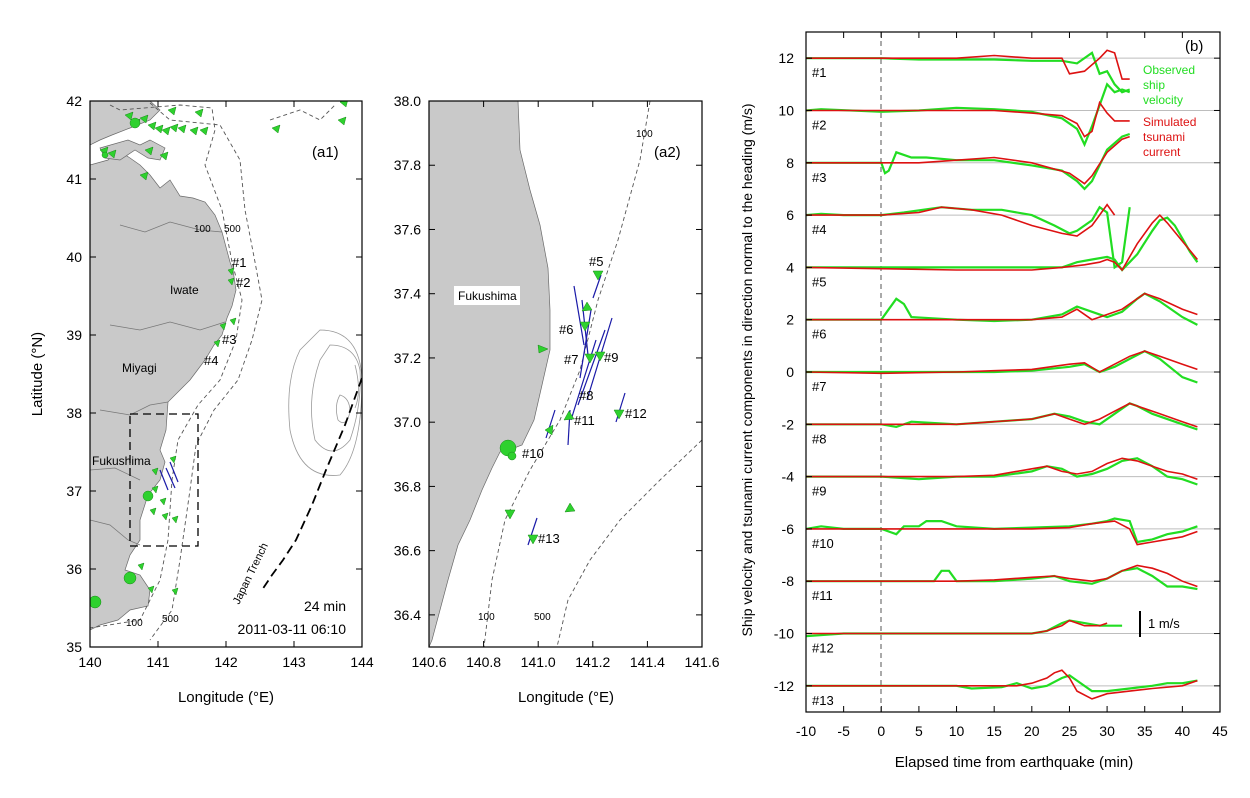  What do you see at coordinates (542, 617) in the screenshot?
I see `depth-label-500: 500` at bounding box center [542, 617].